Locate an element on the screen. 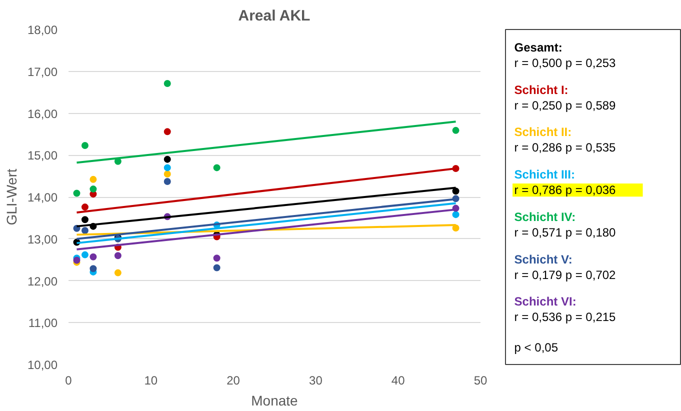 This screenshot has height=411, width=681. x-tick-label: 50 is located at coordinates (481, 381).